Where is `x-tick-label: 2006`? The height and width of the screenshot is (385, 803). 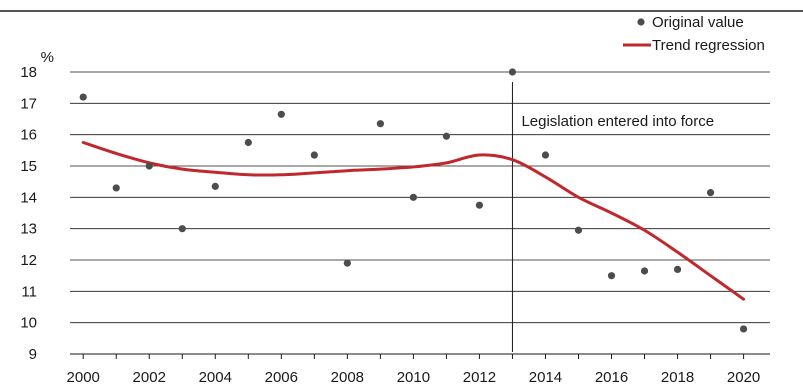 x-tick-label: 2006 is located at coordinates (281, 377).